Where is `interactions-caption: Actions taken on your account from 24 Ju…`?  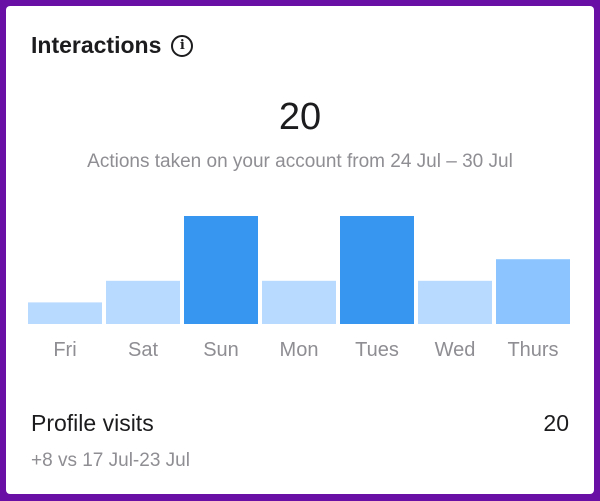 interactions-caption: Actions taken on your account from 24 Ju… is located at coordinates (300, 161).